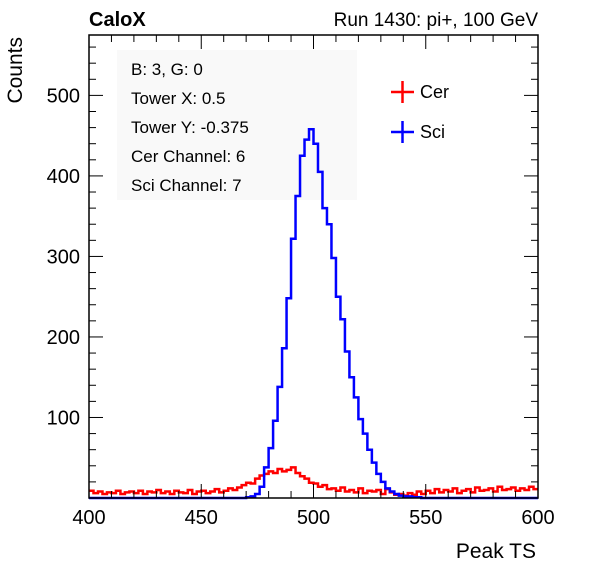  Describe the element at coordinates (313, 518) in the screenshot. I see `x-tick-label: 500` at that location.